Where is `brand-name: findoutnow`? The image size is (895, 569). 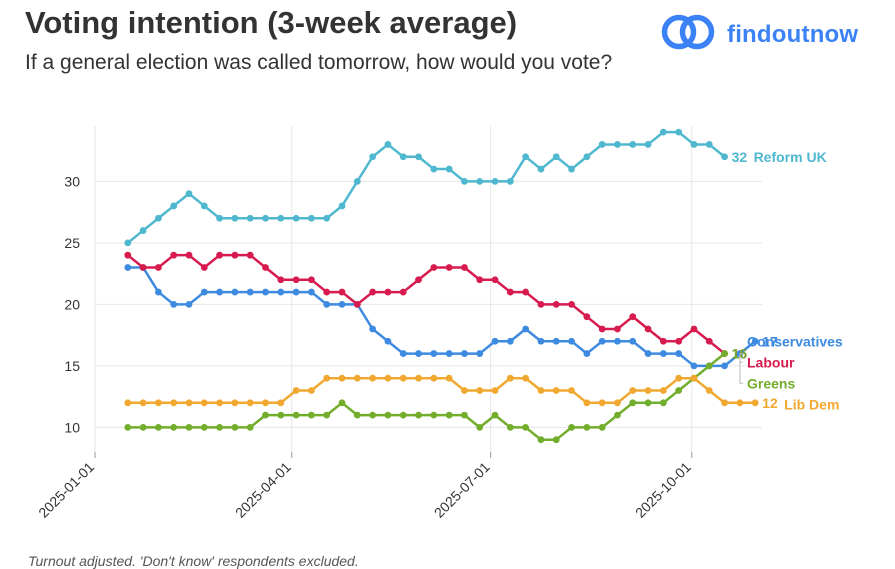 brand-name: findoutnow is located at coordinates (793, 34).